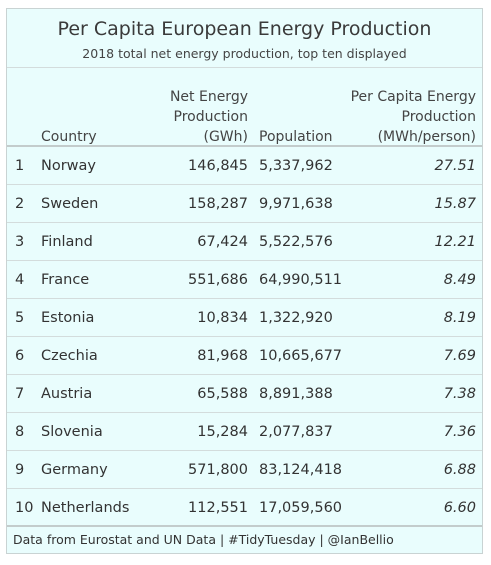 The image size is (491, 565). What do you see at coordinates (222, 432) in the screenshot?
I see `row-net-energy: 15,284` at bounding box center [222, 432].